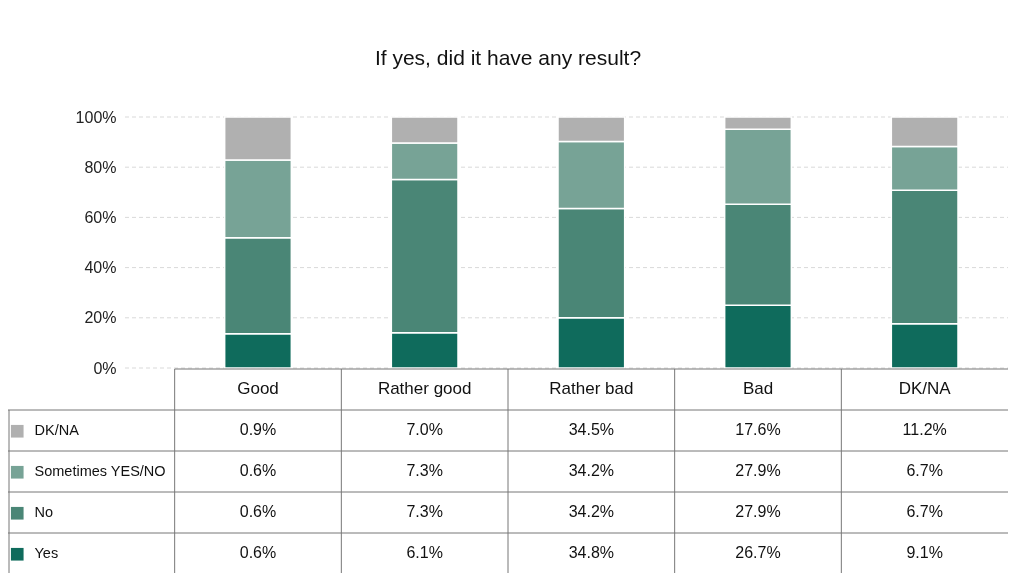 The image size is (1018, 574). What do you see at coordinates (424, 429) in the screenshot?
I see `text: 7.0%` at bounding box center [424, 429].